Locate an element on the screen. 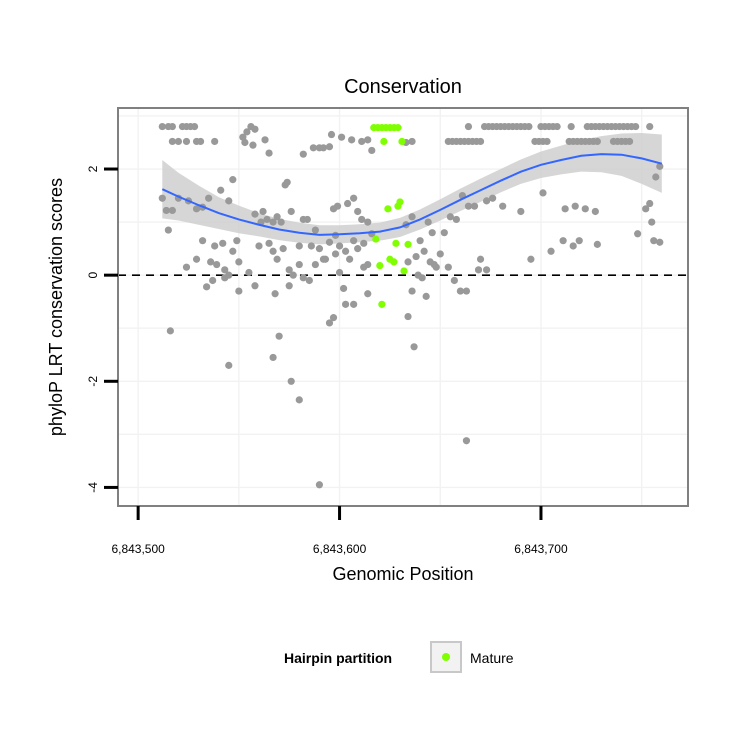 The height and width of the screenshot is (750, 750). confidence-band is located at coordinates (412, 188).